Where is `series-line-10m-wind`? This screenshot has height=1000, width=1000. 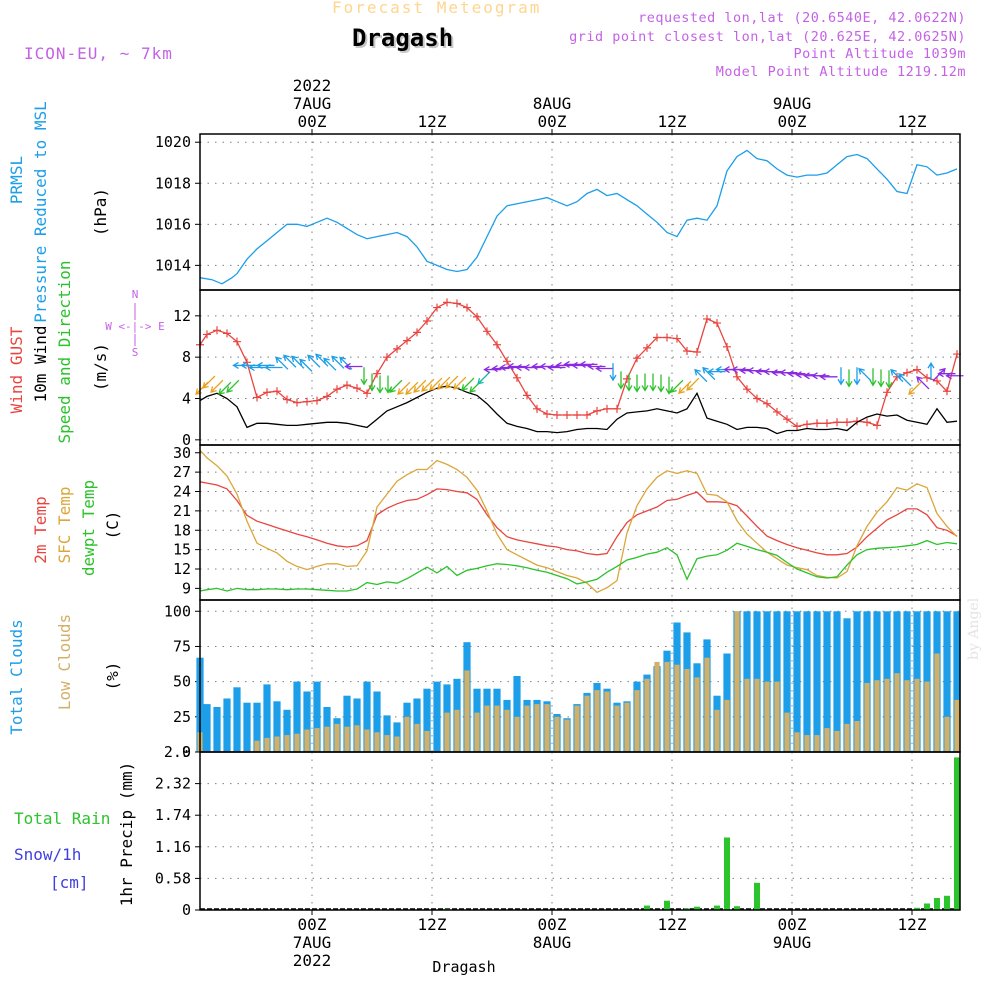 series-line-10m-wind is located at coordinates (578, 410).